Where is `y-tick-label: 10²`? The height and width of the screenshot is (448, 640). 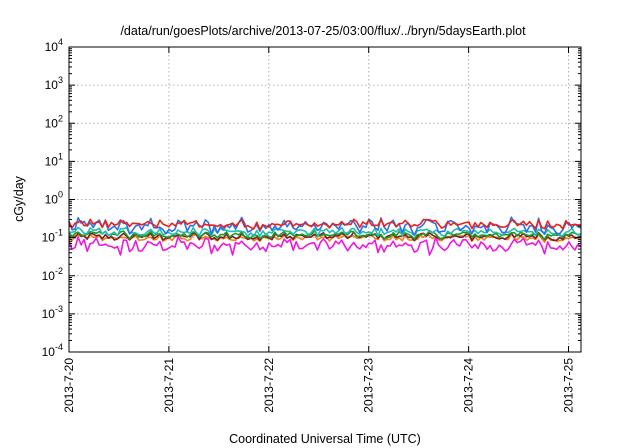 y-tick-label: 10² is located at coordinates (54, 121).